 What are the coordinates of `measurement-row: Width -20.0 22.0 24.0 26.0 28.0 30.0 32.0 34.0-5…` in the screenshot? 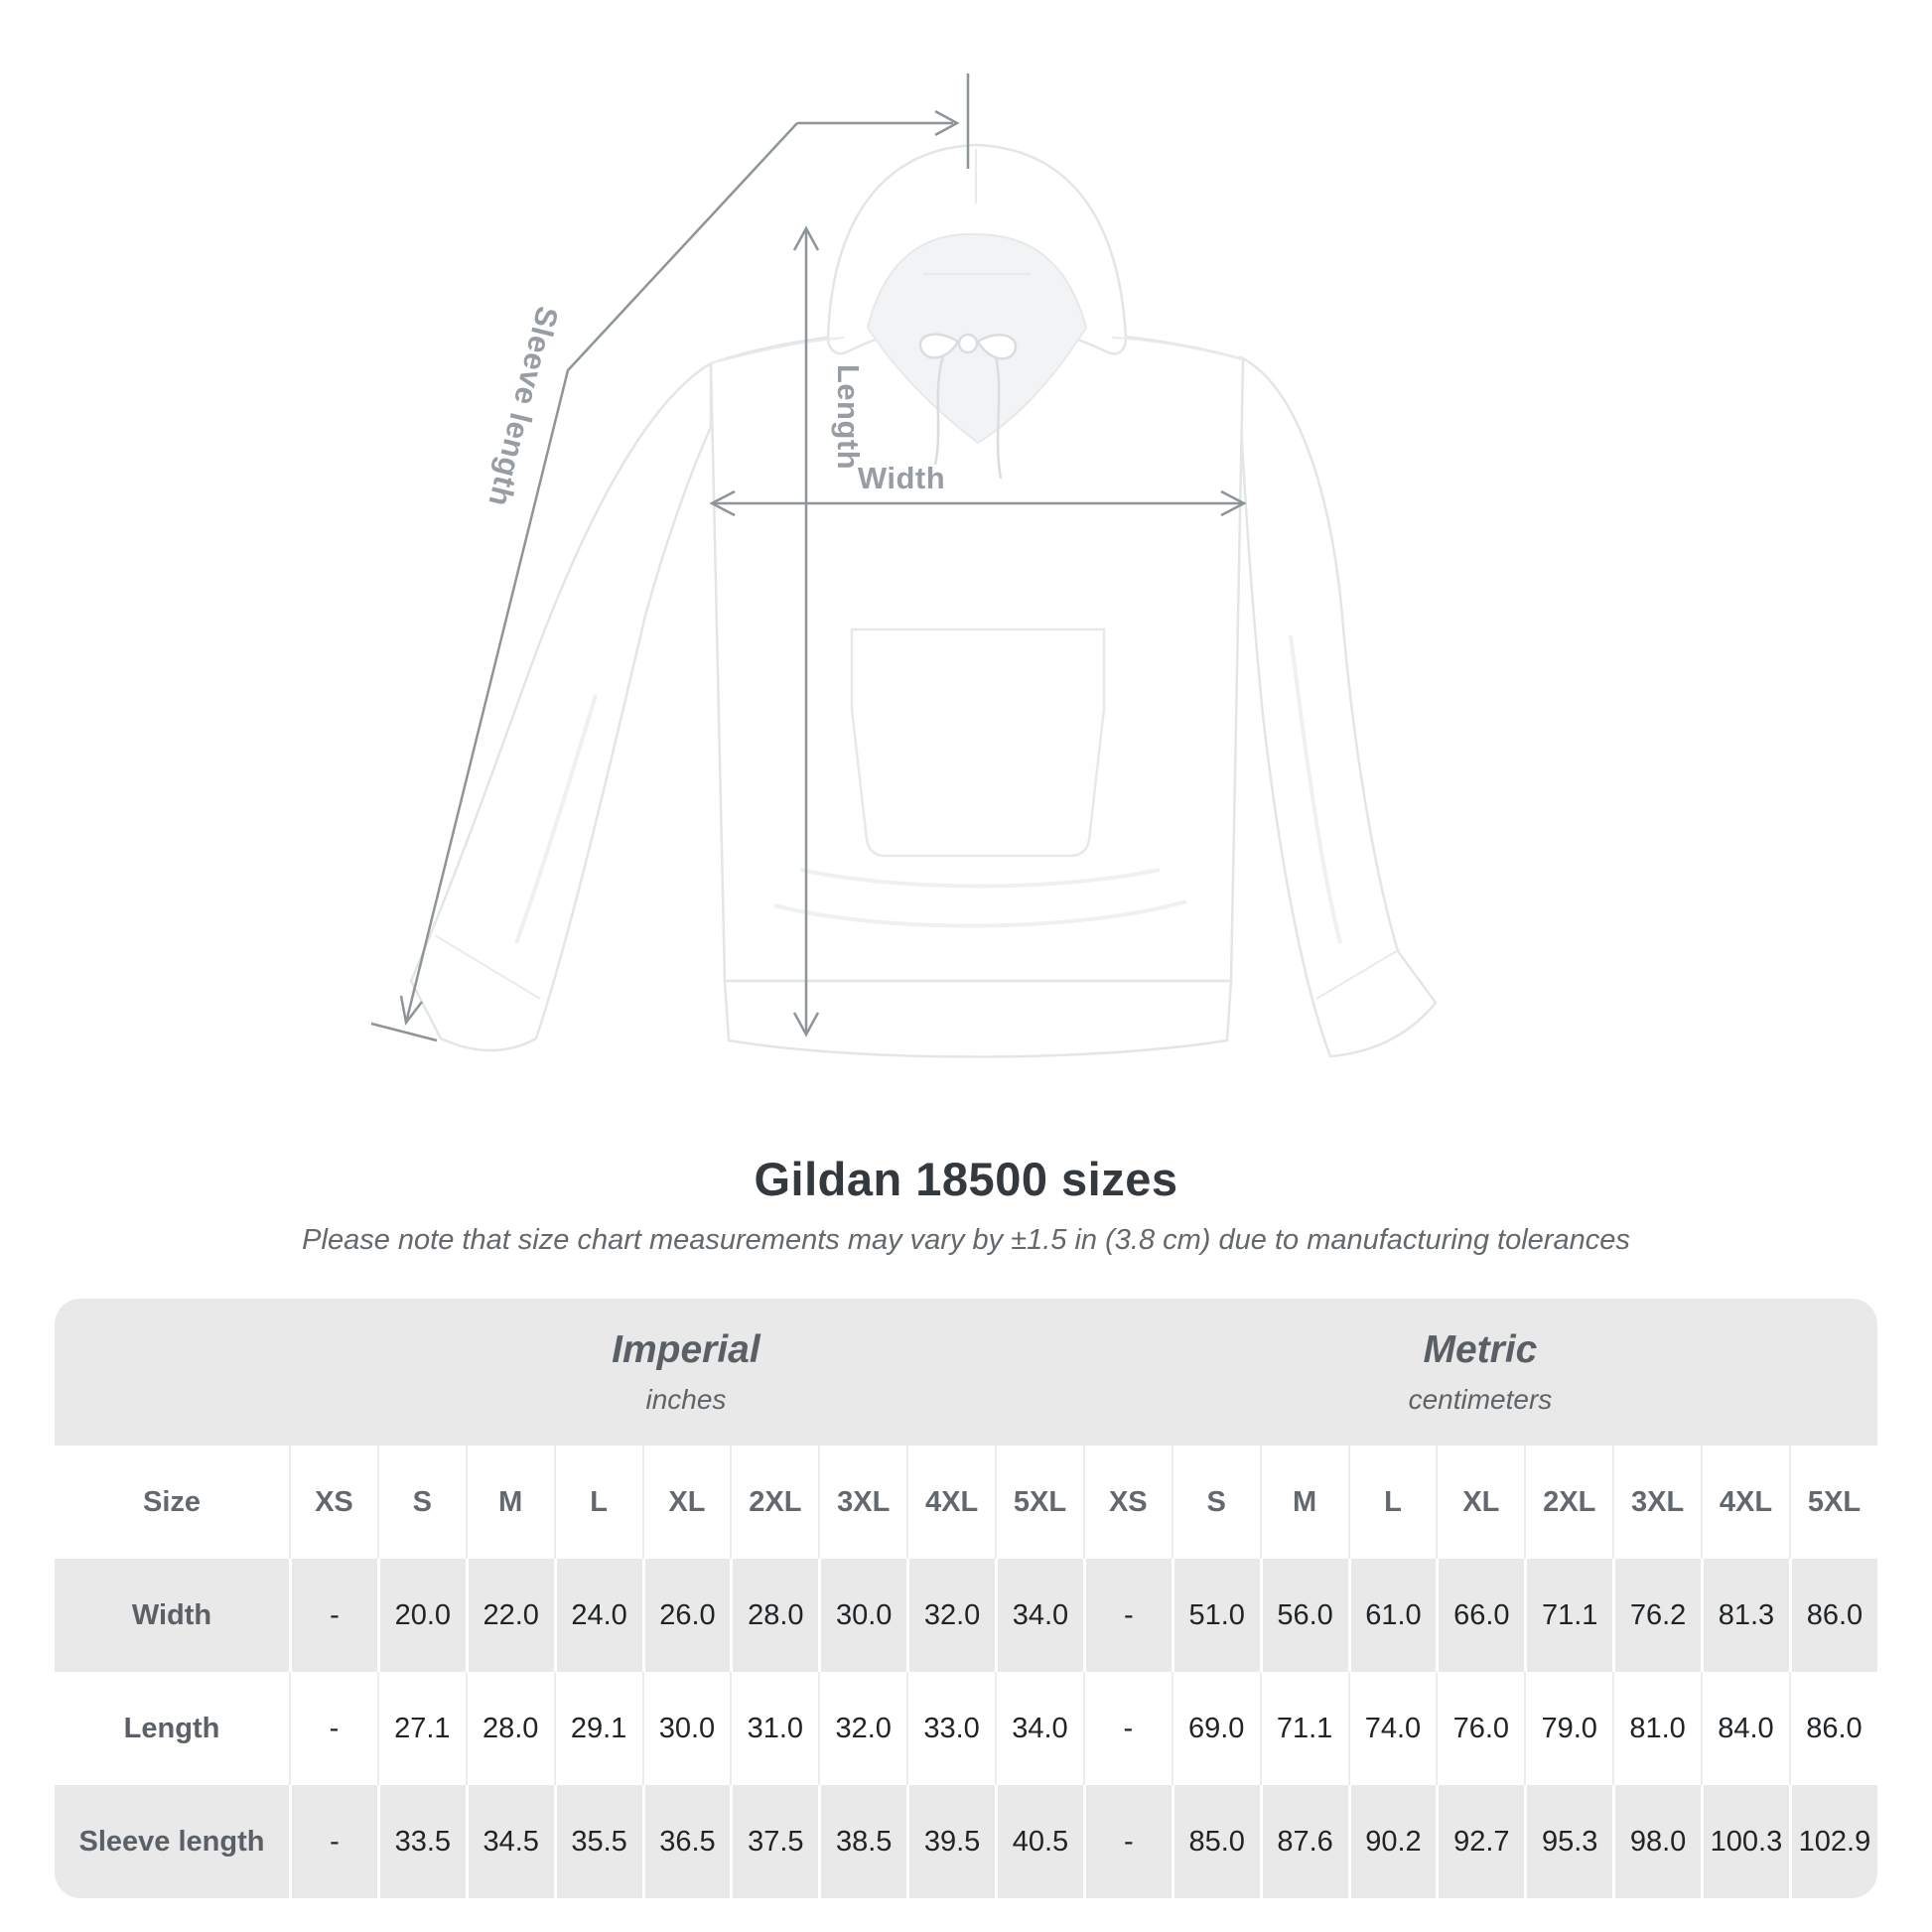 It's located at (966, 1616).